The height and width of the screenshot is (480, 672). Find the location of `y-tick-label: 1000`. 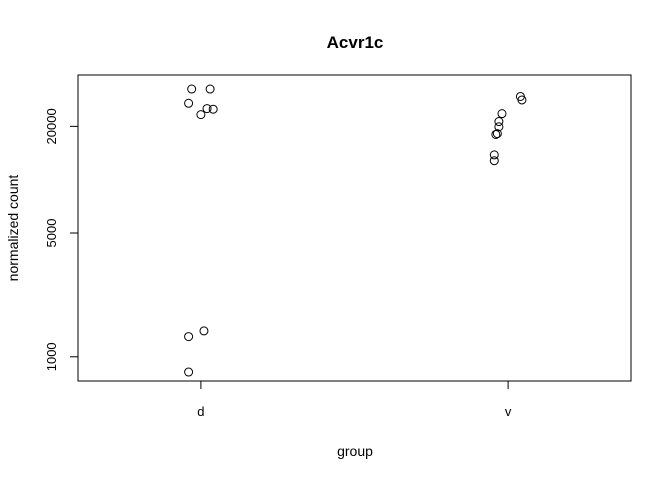

y-tick-label: 1000 is located at coordinates (51, 356).